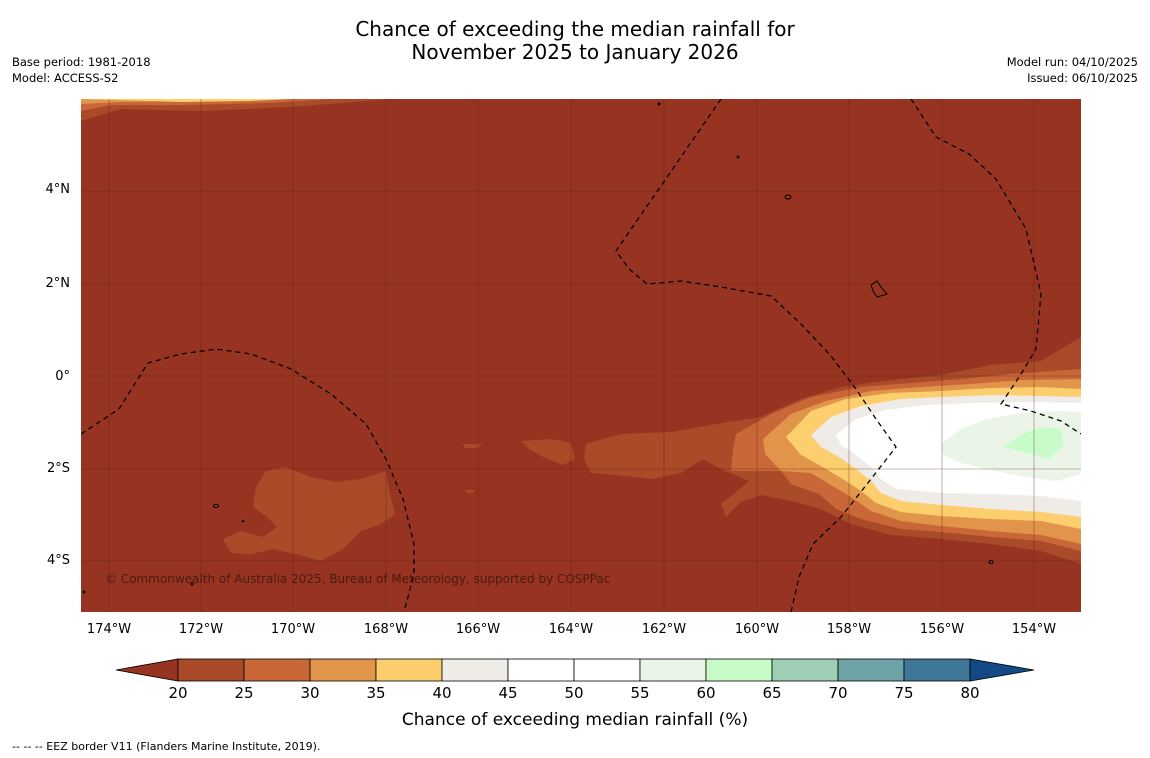 The height and width of the screenshot is (758, 1150). Describe the element at coordinates (147, 670) in the screenshot. I see `colorbar-extend-low` at that location.